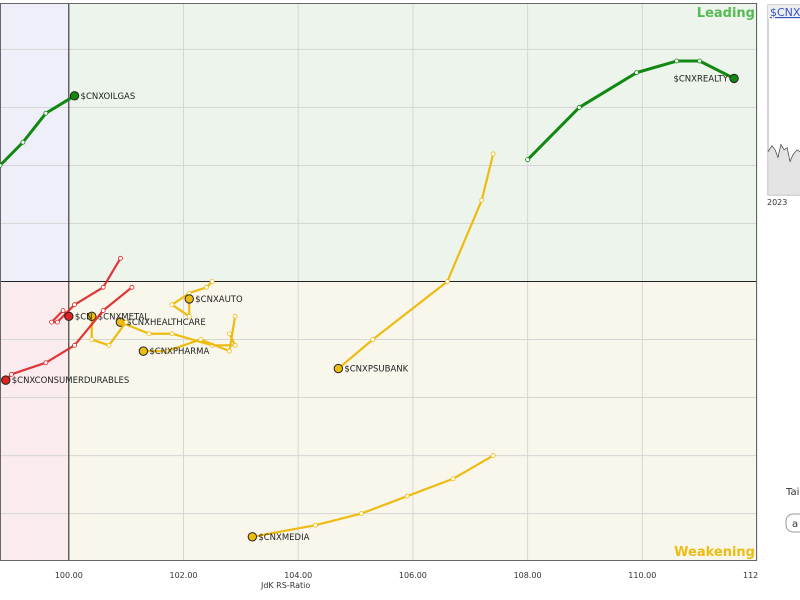 This screenshot has height=600, width=800. I want to click on x-tick-label: 112.00, so click(757, 575).